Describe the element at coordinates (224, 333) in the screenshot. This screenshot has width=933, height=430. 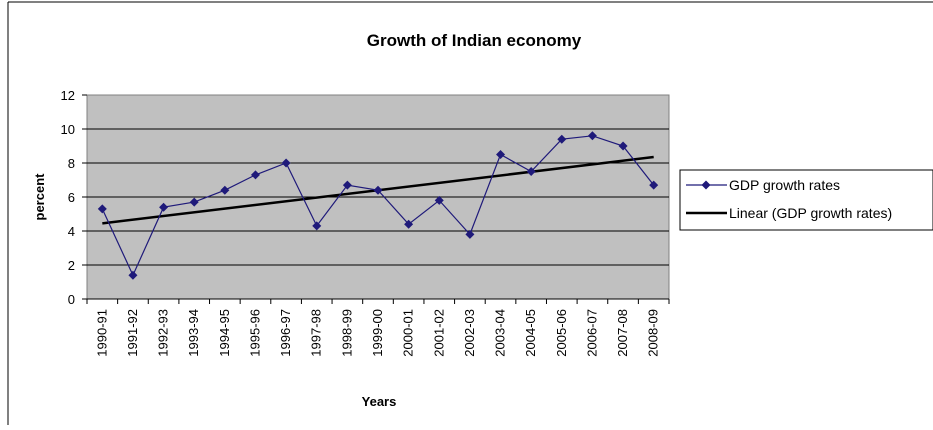
I see `x-tick-label: 1994-95` at that location.